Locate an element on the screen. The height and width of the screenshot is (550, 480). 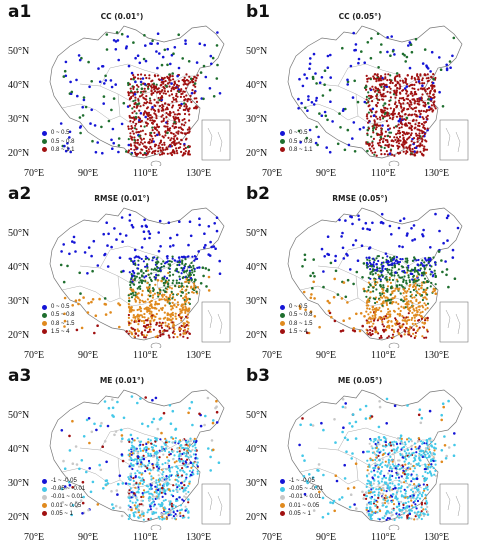
legend-label: -1 ~ -0.05 is located at coordinates (64, 481).